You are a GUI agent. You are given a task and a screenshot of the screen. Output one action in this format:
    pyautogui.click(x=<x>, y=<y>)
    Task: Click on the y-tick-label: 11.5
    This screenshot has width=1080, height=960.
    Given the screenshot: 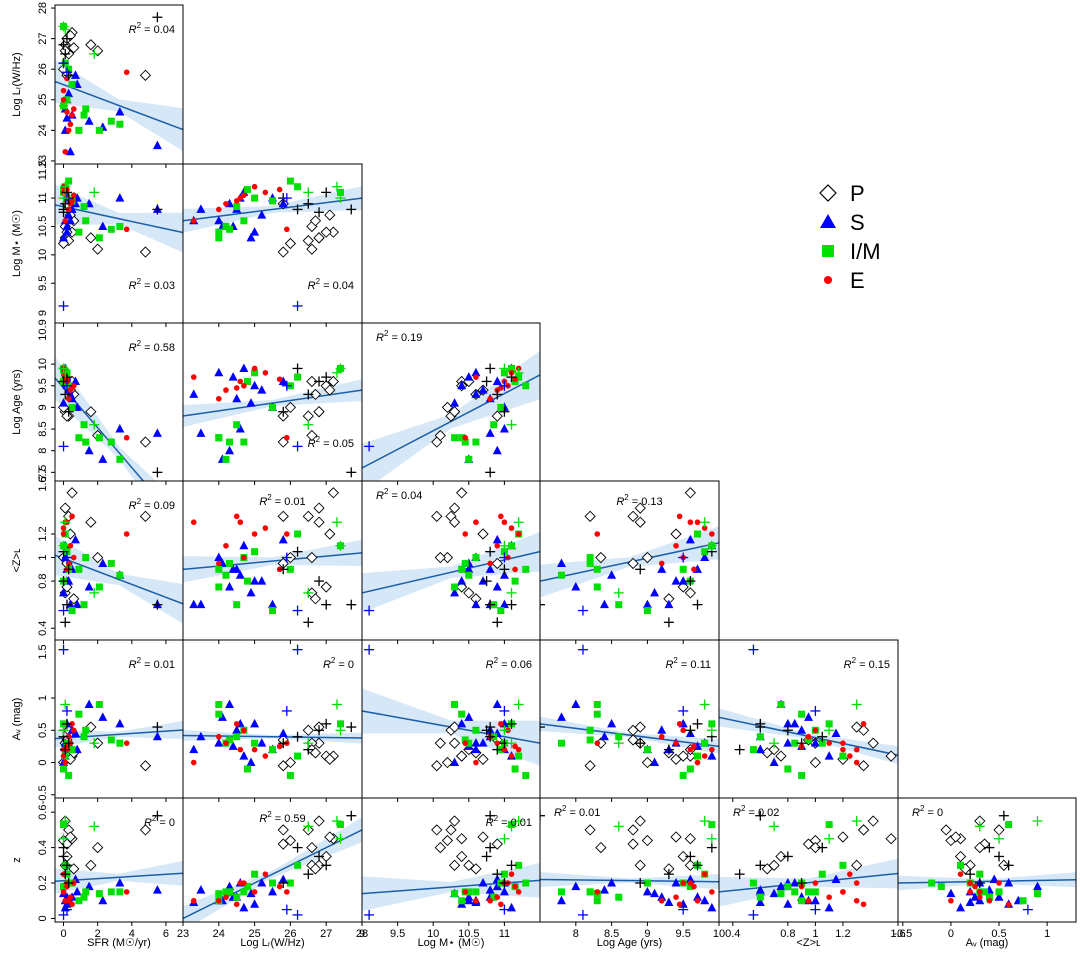 What is the action you would take?
    pyautogui.click(x=43, y=170)
    